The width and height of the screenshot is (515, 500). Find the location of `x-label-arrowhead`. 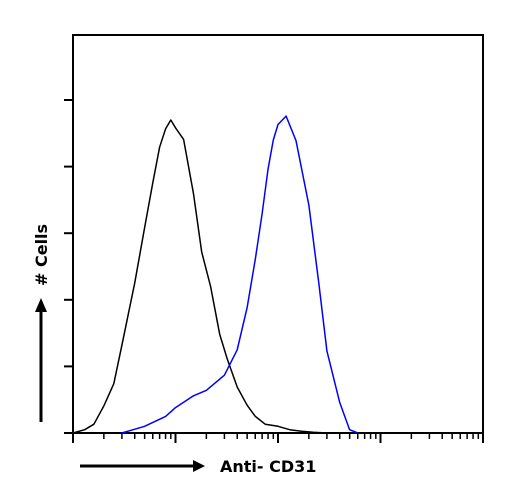

x-label-arrowhead is located at coordinates (199, 466).